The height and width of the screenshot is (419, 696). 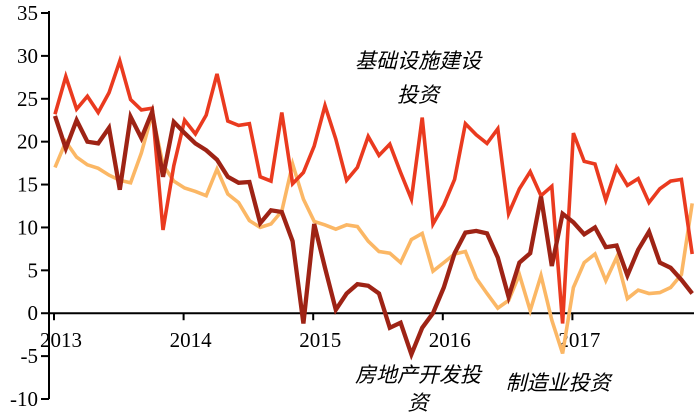 I want to click on y-axis-tick-label: 25, so click(x=27, y=99).